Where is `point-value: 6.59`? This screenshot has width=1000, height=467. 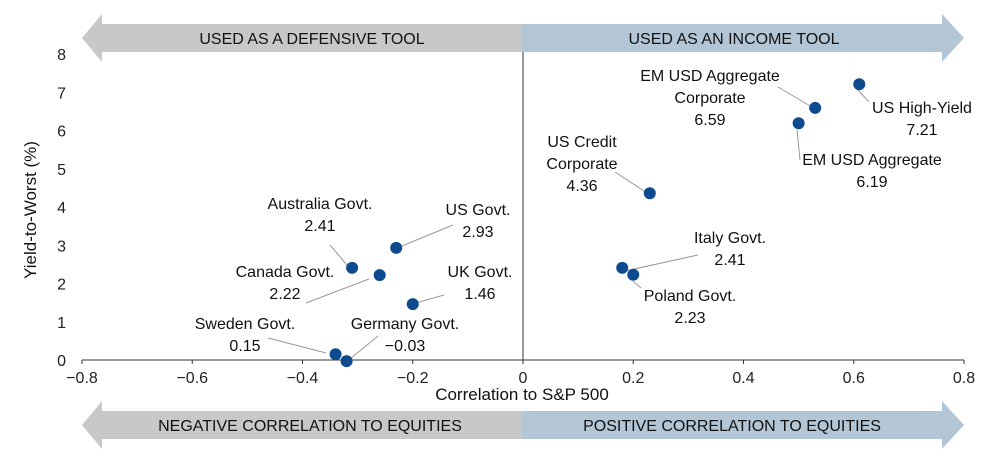 point-value: 6.59 is located at coordinates (709, 120).